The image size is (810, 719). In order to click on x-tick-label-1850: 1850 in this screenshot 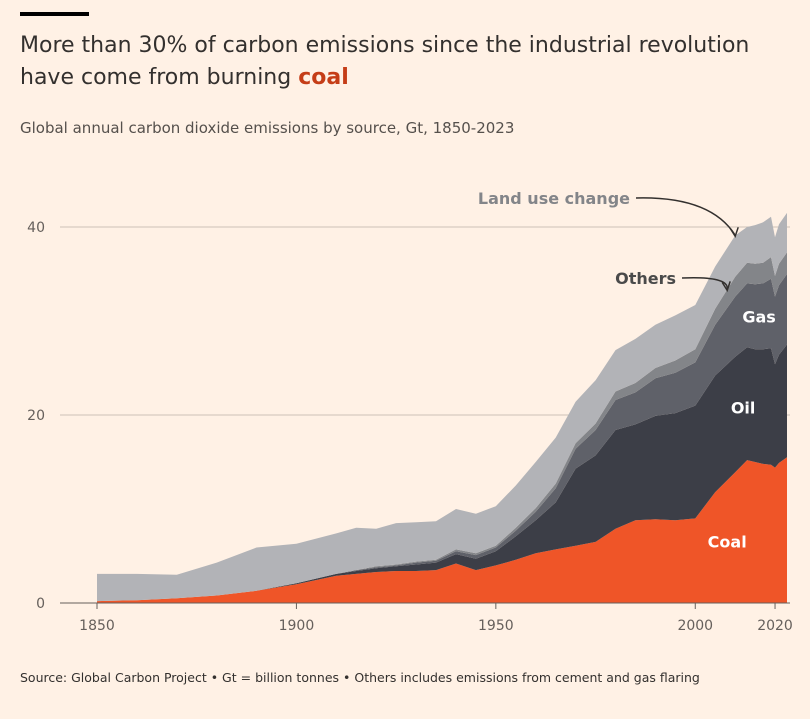, I will do `click(97, 626)`.